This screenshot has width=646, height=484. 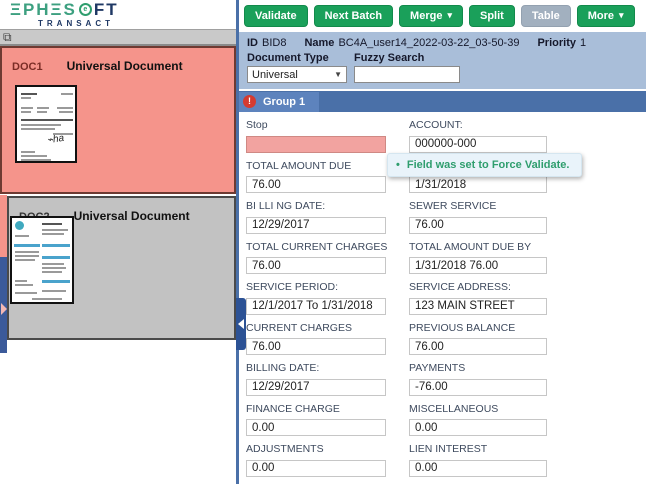 I want to click on field-row: FINANCE CHARGE, so click(x=327, y=419).